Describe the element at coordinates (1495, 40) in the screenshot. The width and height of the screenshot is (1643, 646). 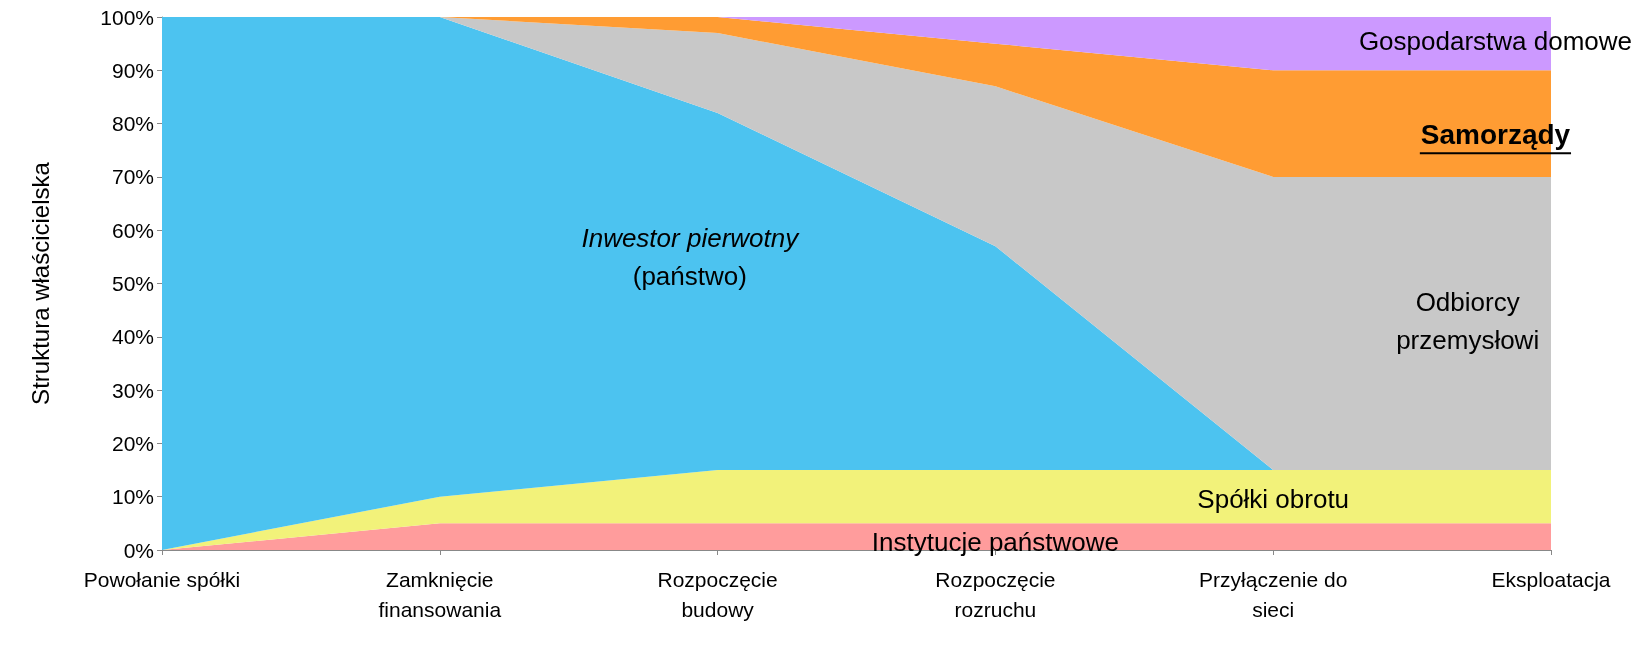
I see `series-label: Gospodarstwa domowe` at that location.